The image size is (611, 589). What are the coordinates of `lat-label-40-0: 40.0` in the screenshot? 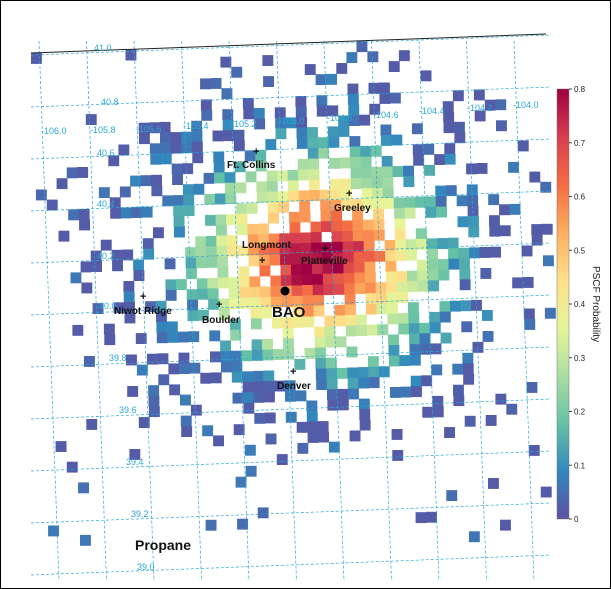 It's located at (108, 306).